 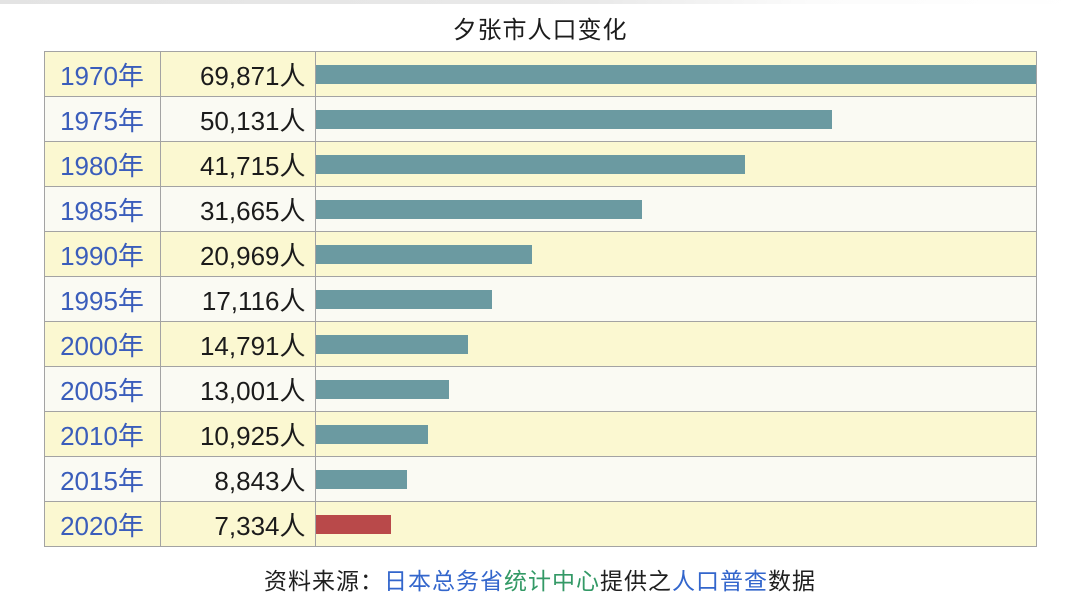 I want to click on year-link: 1980年, so click(x=102, y=165).